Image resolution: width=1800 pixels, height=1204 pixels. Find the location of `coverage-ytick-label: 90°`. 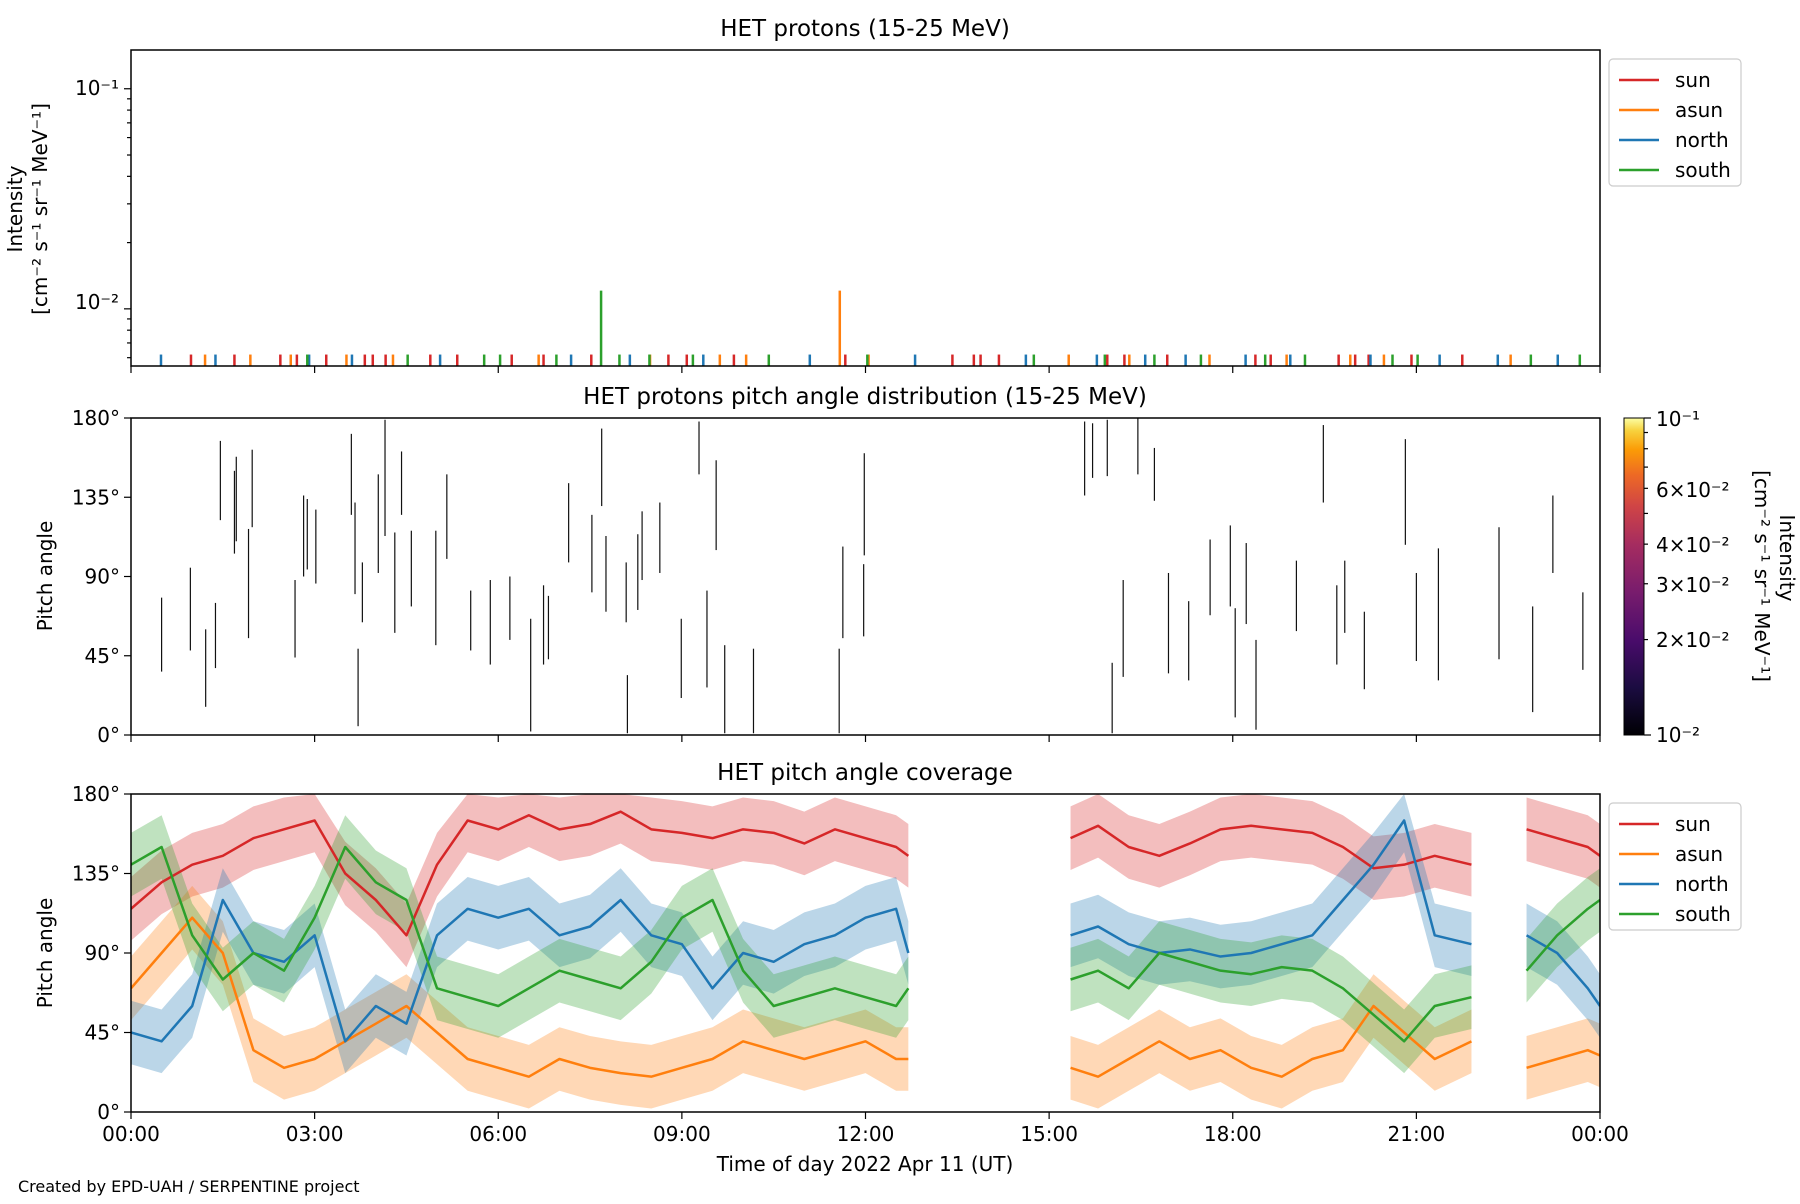

coverage-ytick-label: 90° is located at coordinates (102, 953).